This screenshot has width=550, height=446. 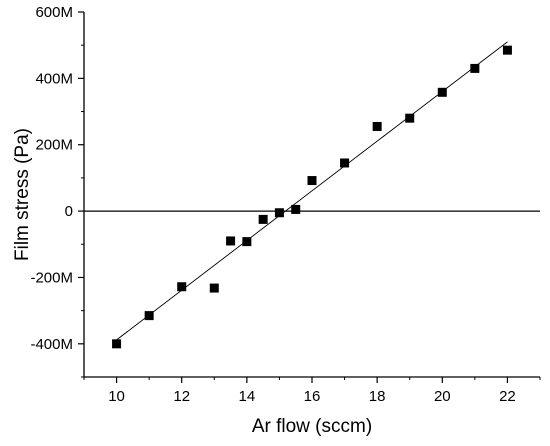 I want to click on y-axis-title: Film stress (Pa), so click(x=22, y=194).